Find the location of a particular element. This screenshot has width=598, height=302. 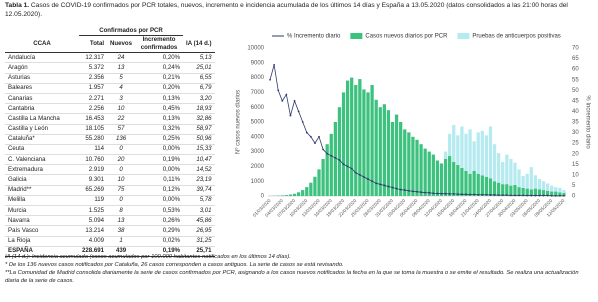

table-cell: 0,25% is located at coordinates (159, 139).